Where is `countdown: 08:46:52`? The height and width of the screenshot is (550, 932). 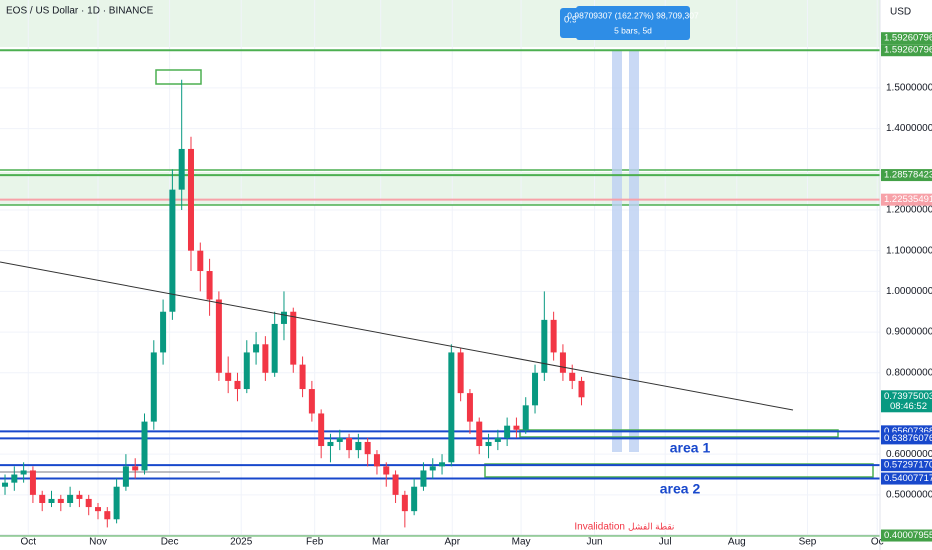
countdown: 08:46:52 is located at coordinates (908, 406).